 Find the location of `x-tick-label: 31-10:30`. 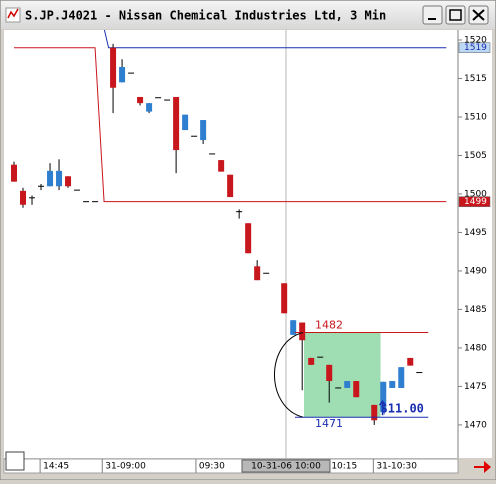

x-tick-label: 31-10:30 is located at coordinates (396, 467).